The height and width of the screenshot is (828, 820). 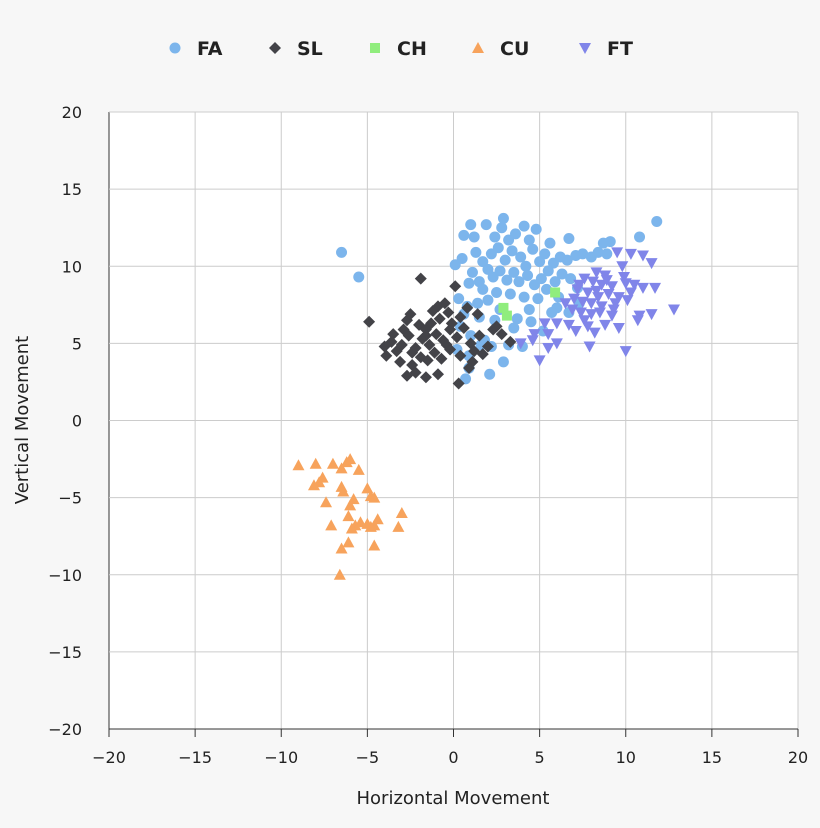 What do you see at coordinates (72, 266) in the screenshot?
I see `y-tick-label: 10` at bounding box center [72, 266].